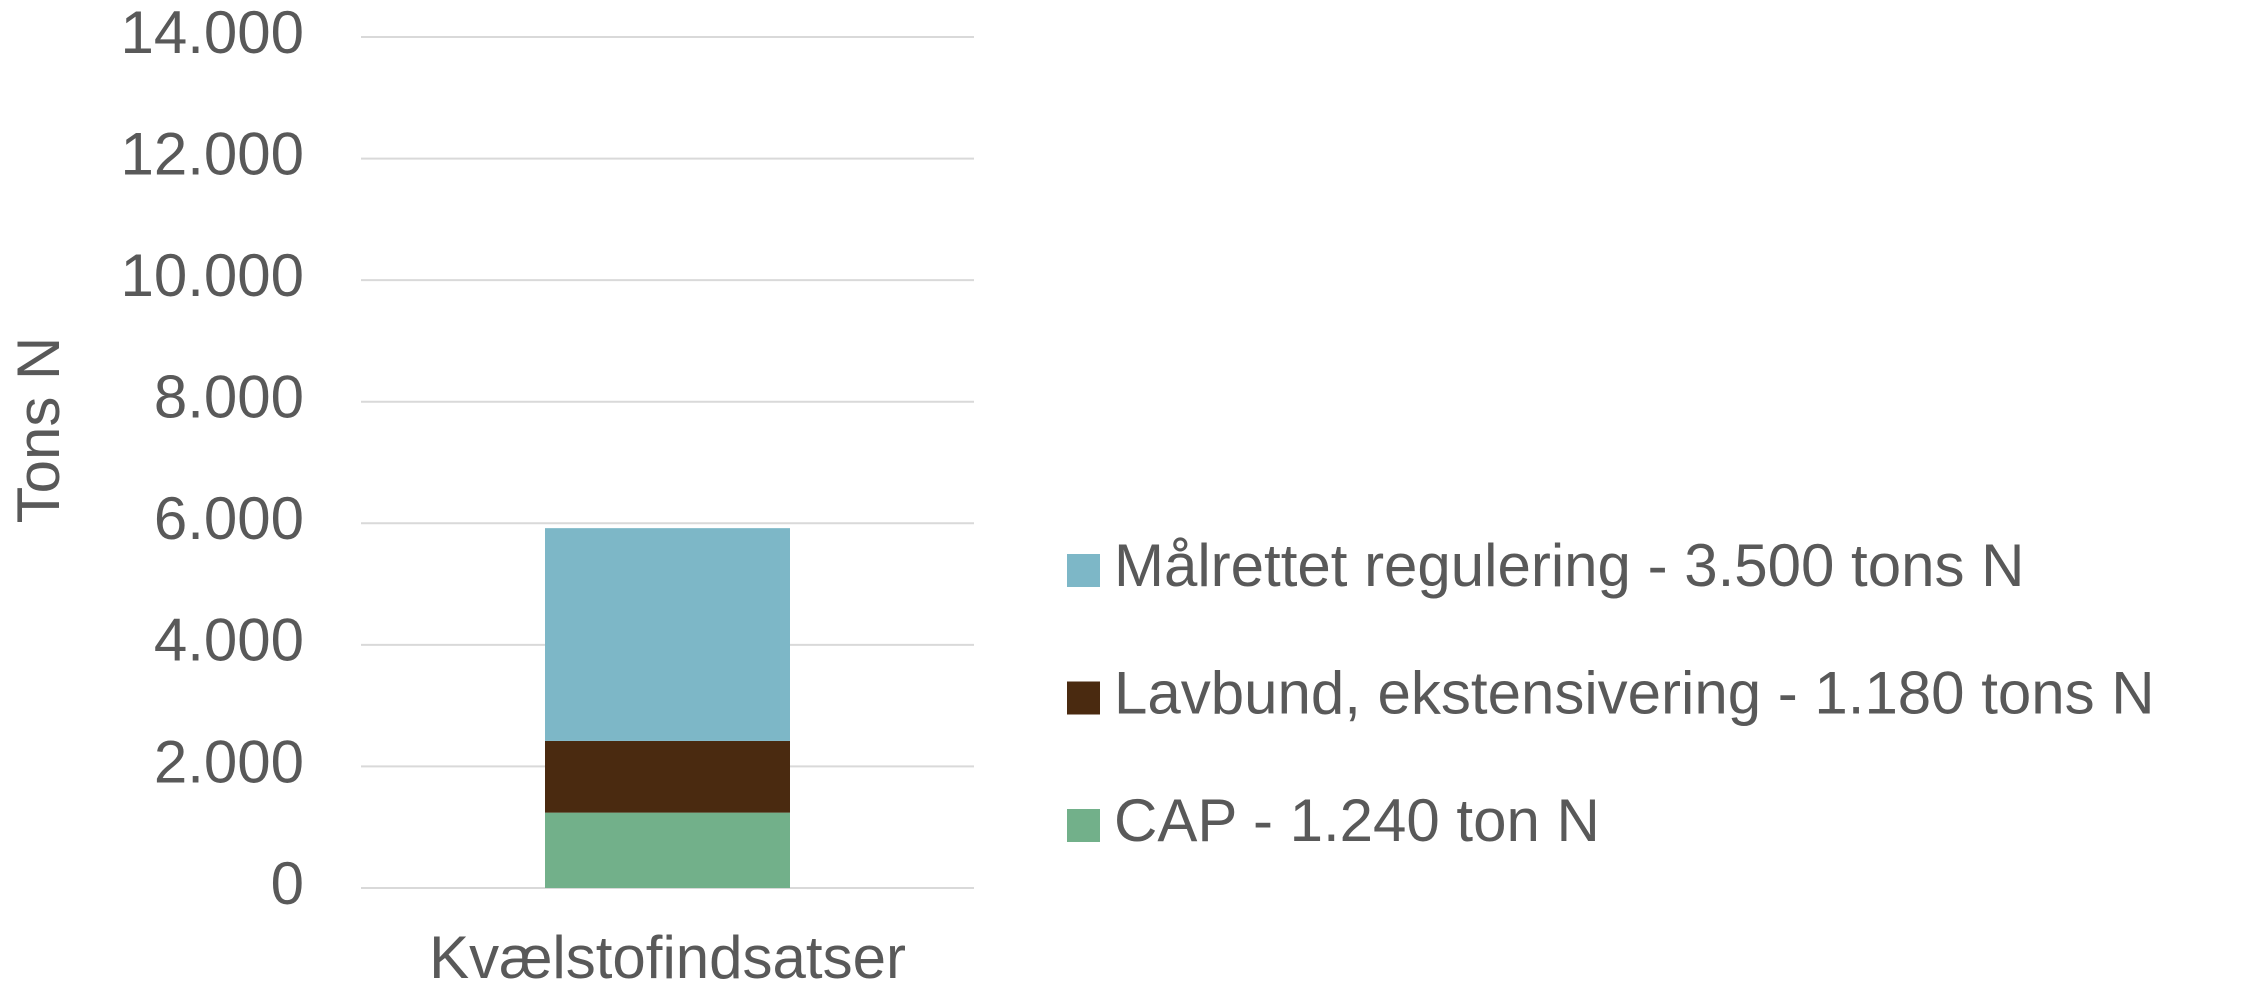  Describe the element at coordinates (229, 761) in the screenshot. I see `y-tick-label: 2.000` at that location.